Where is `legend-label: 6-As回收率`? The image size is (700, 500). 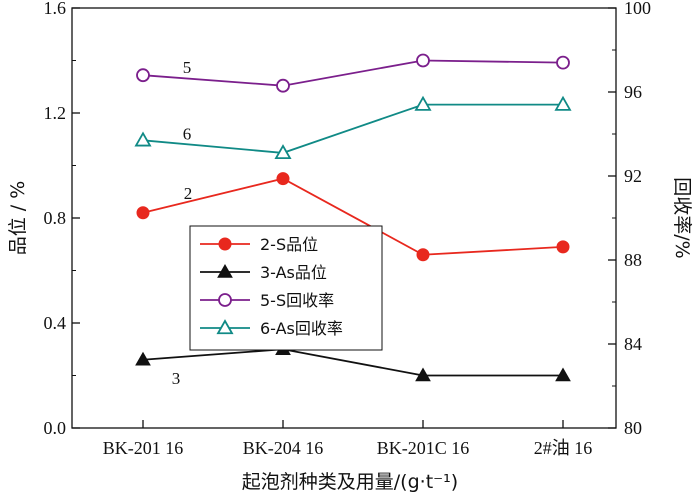 legend-label: 6-As回收率 is located at coordinates (301, 328).